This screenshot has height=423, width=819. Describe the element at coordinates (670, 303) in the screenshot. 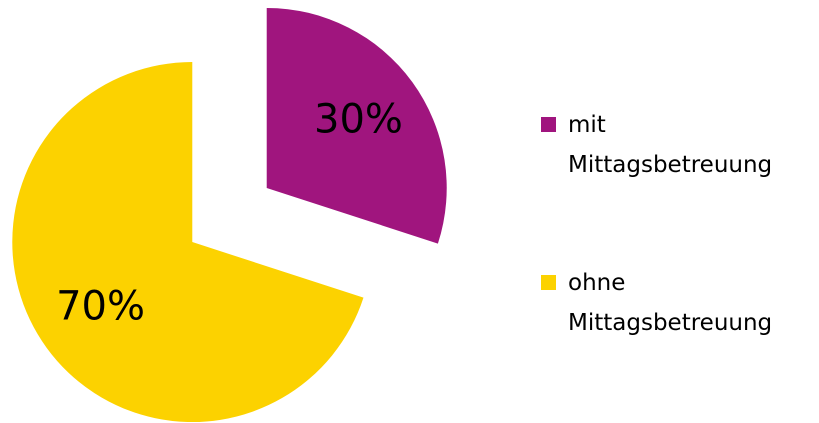

I see `legend-label: ohne Mittagsbetreuung` at that location.